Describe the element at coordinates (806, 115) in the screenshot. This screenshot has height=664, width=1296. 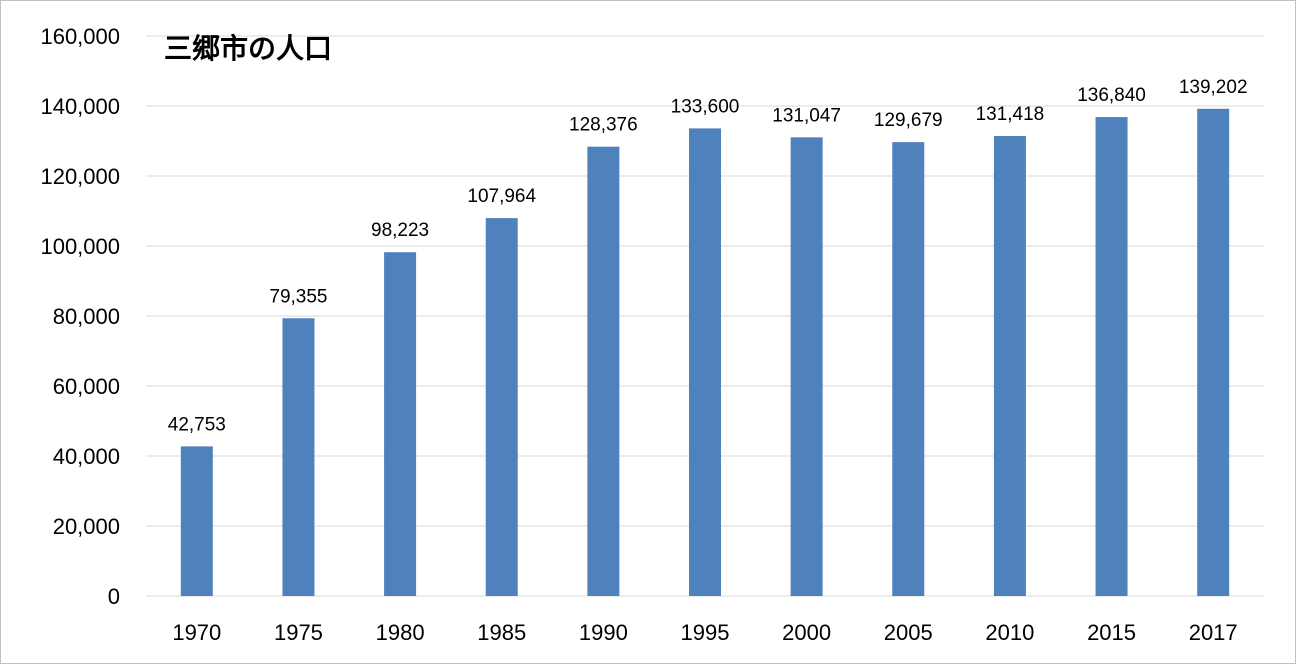
I see `data-label: 131,047` at that location.